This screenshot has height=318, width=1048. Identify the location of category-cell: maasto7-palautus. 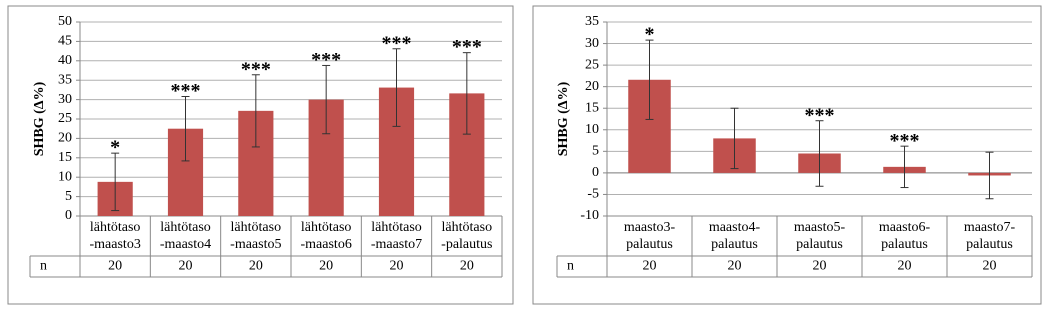
(989, 236).